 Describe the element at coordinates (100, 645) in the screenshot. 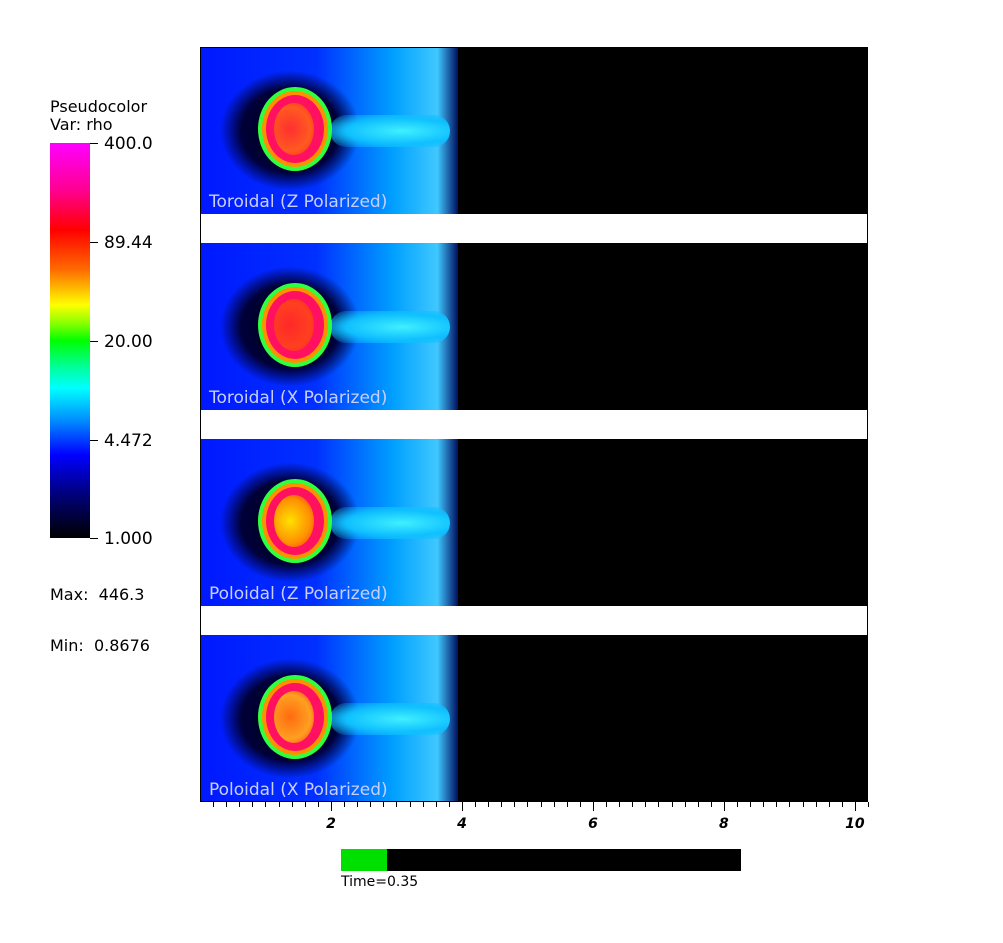

I see `min-value: Min: 0.8676` at that location.